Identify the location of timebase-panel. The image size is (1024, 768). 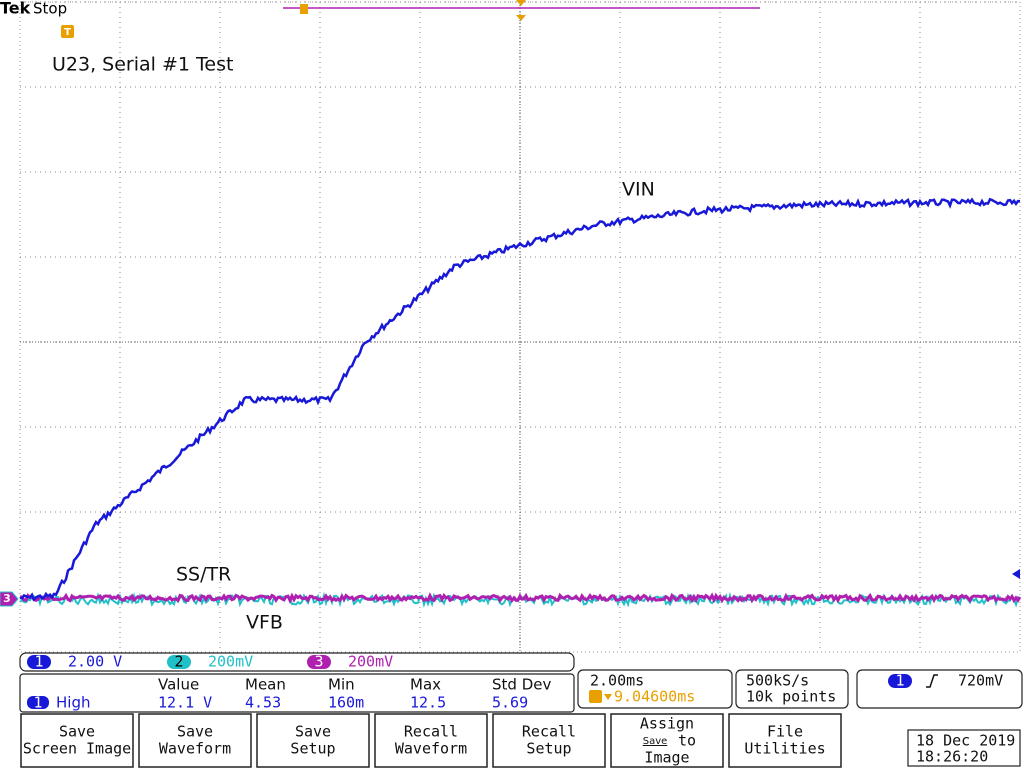
(655, 689).